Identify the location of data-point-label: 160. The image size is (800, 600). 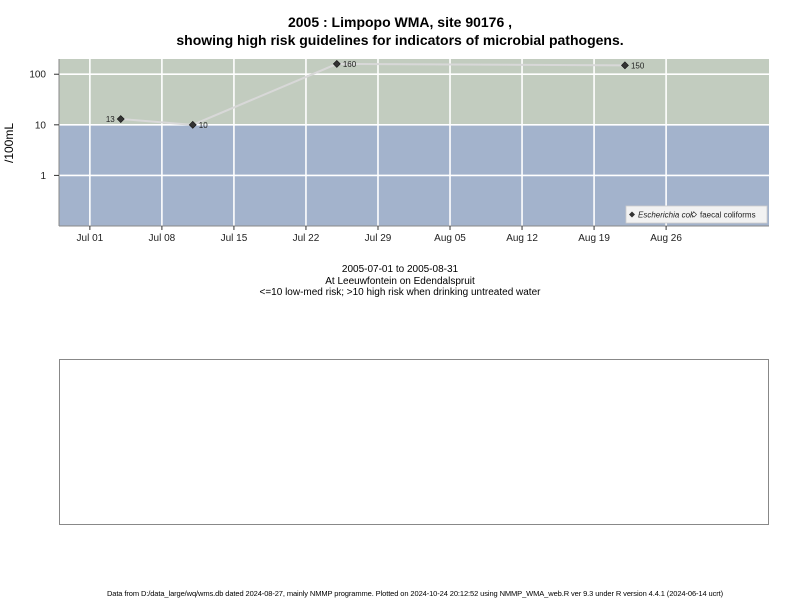
(350, 64).